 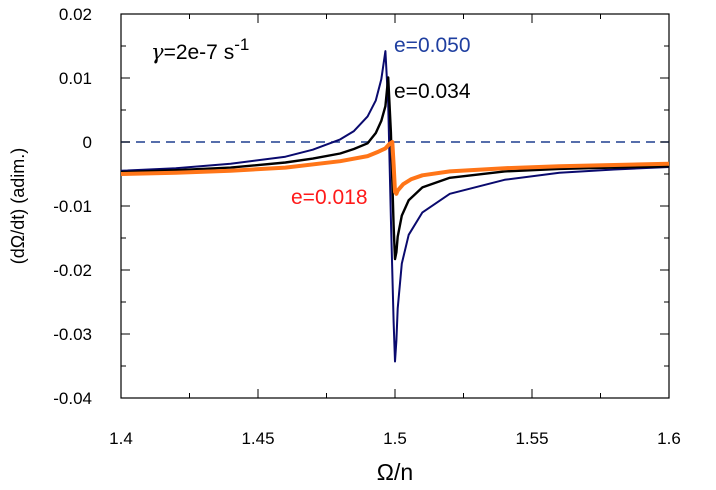 I want to click on gamma-symbol: γ, so click(x=157, y=52).